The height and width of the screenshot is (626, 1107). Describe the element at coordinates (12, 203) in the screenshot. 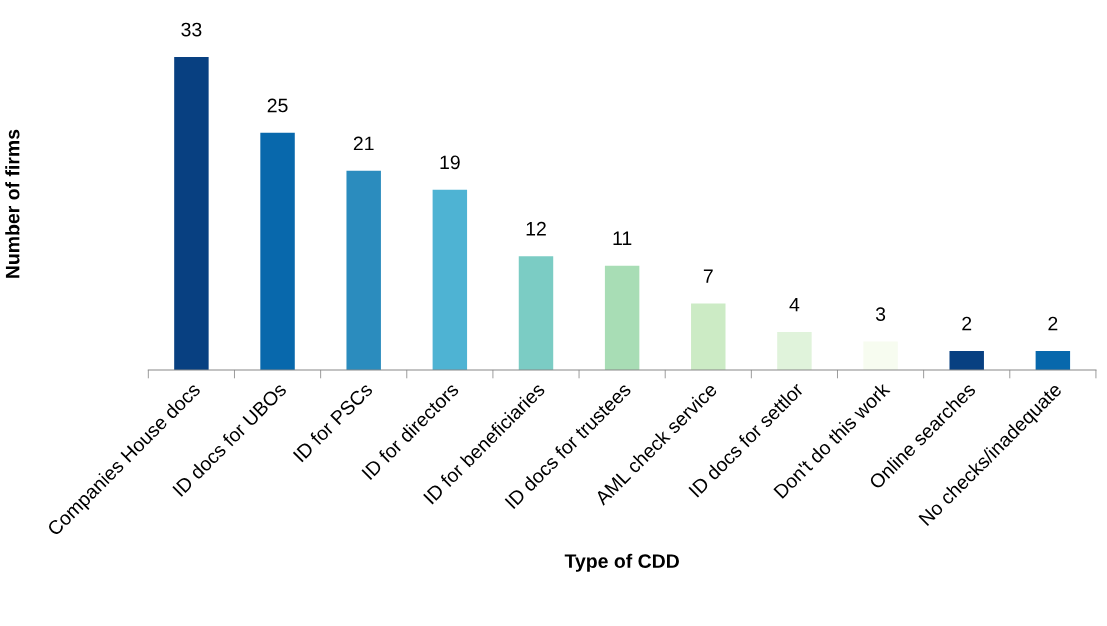

I see `y-axis-title: Number of firms` at that location.